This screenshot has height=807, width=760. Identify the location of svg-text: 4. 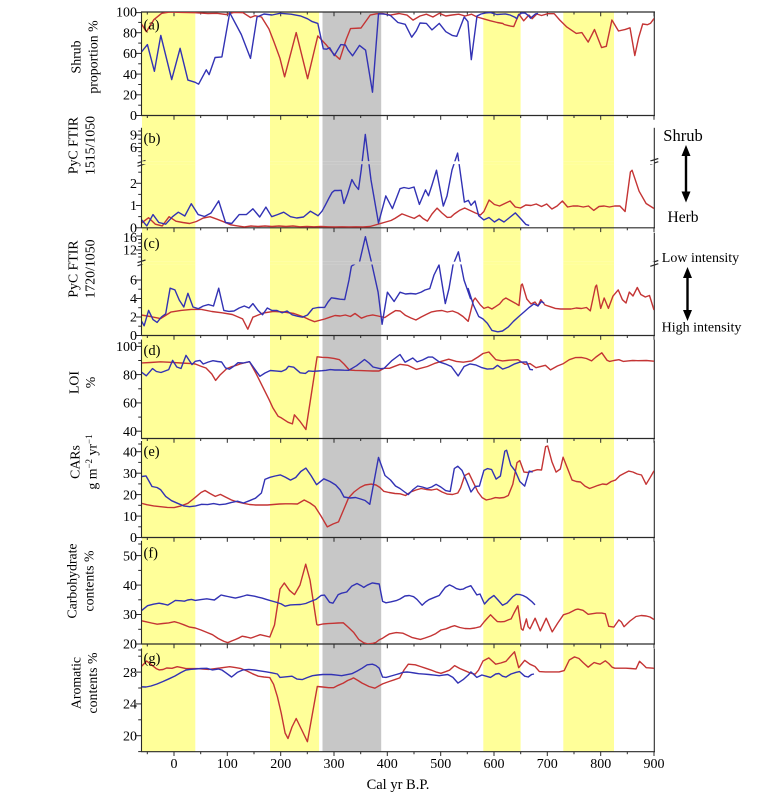
(133, 299).